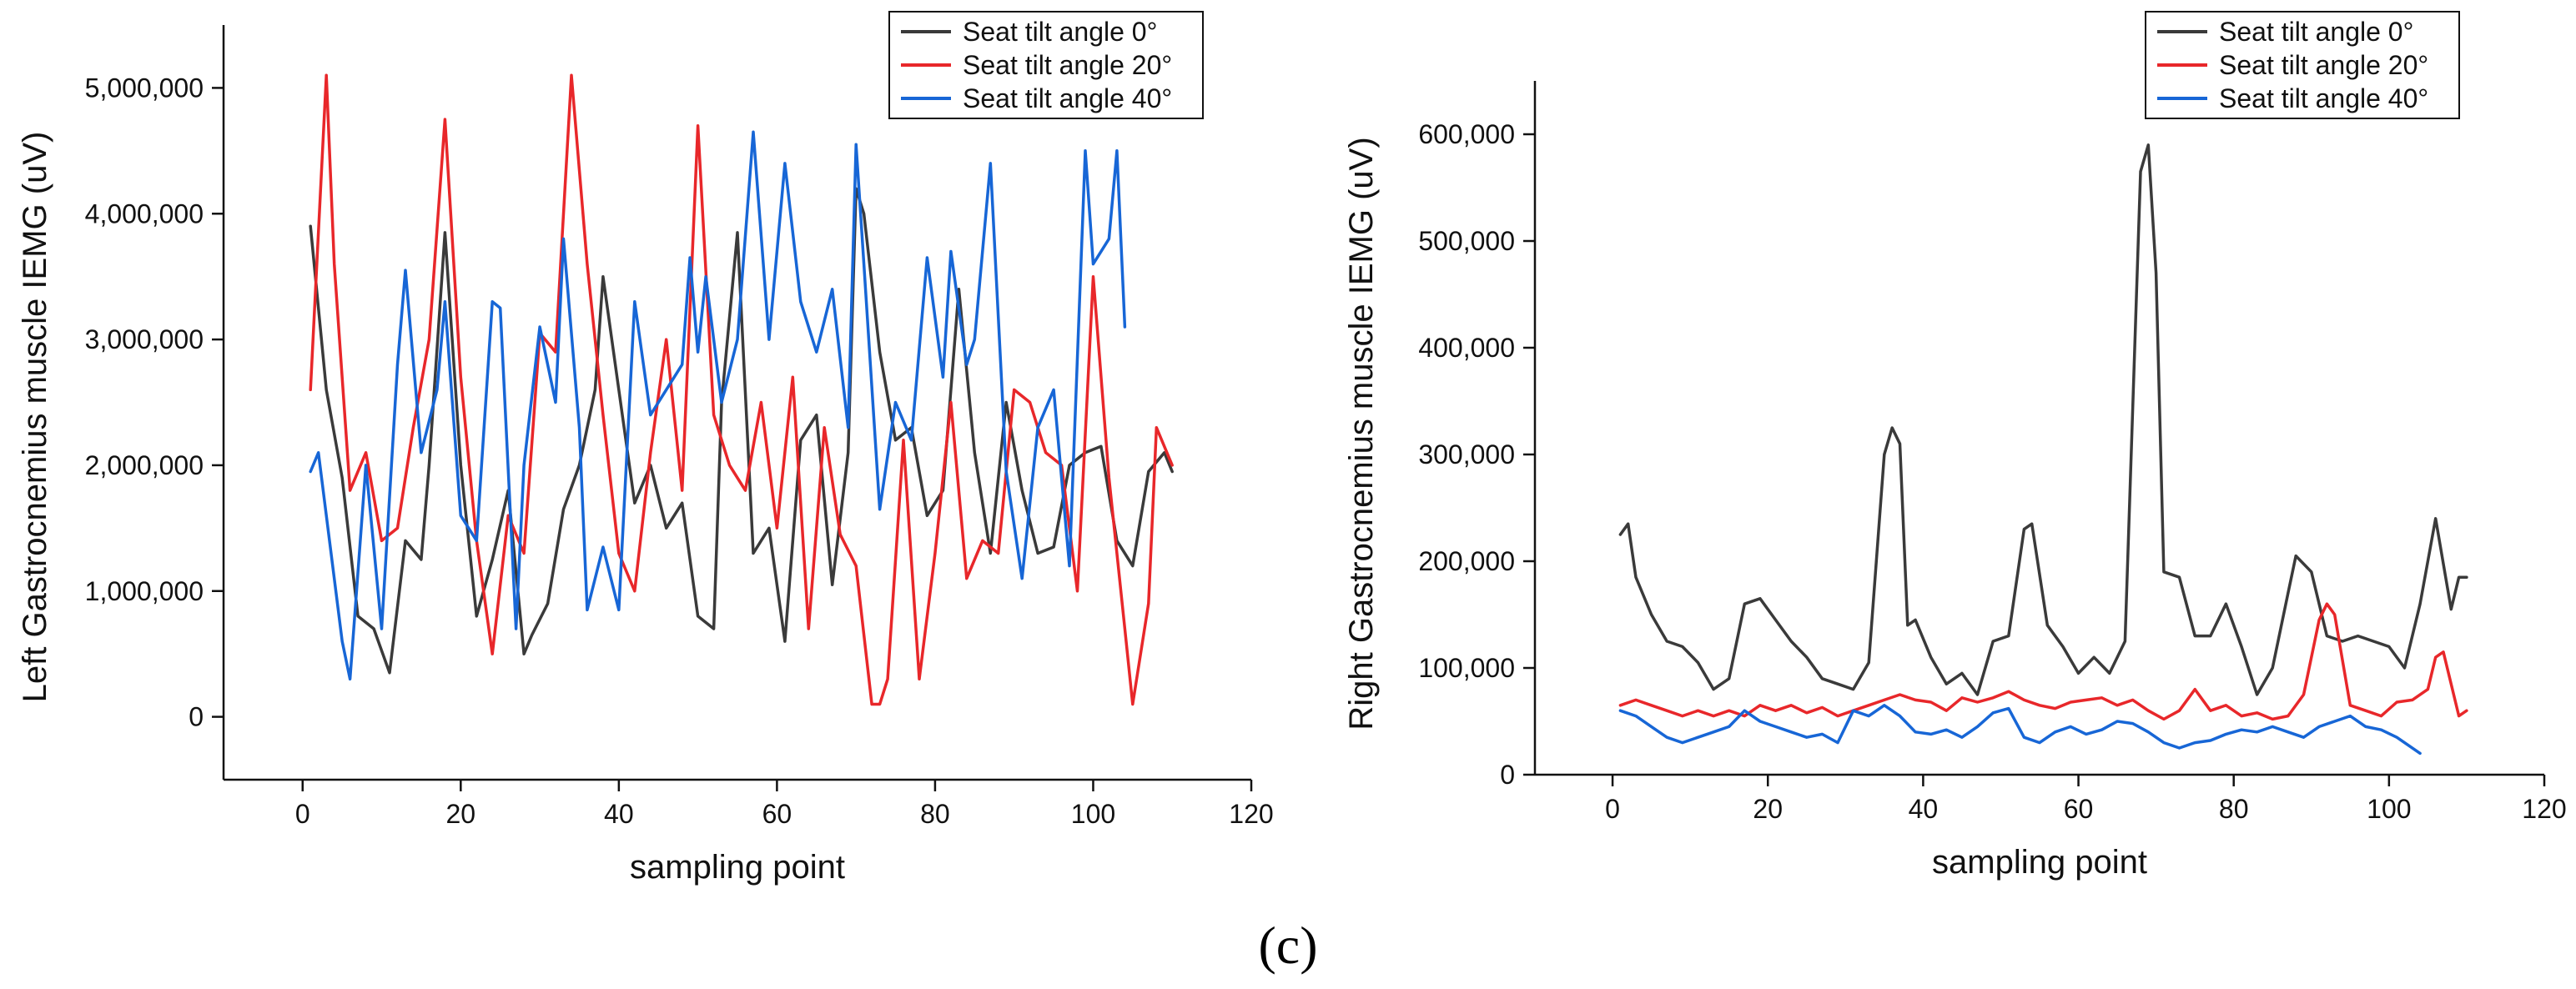  I want to click on left-x-axis-title: sampling point, so click(737, 868).